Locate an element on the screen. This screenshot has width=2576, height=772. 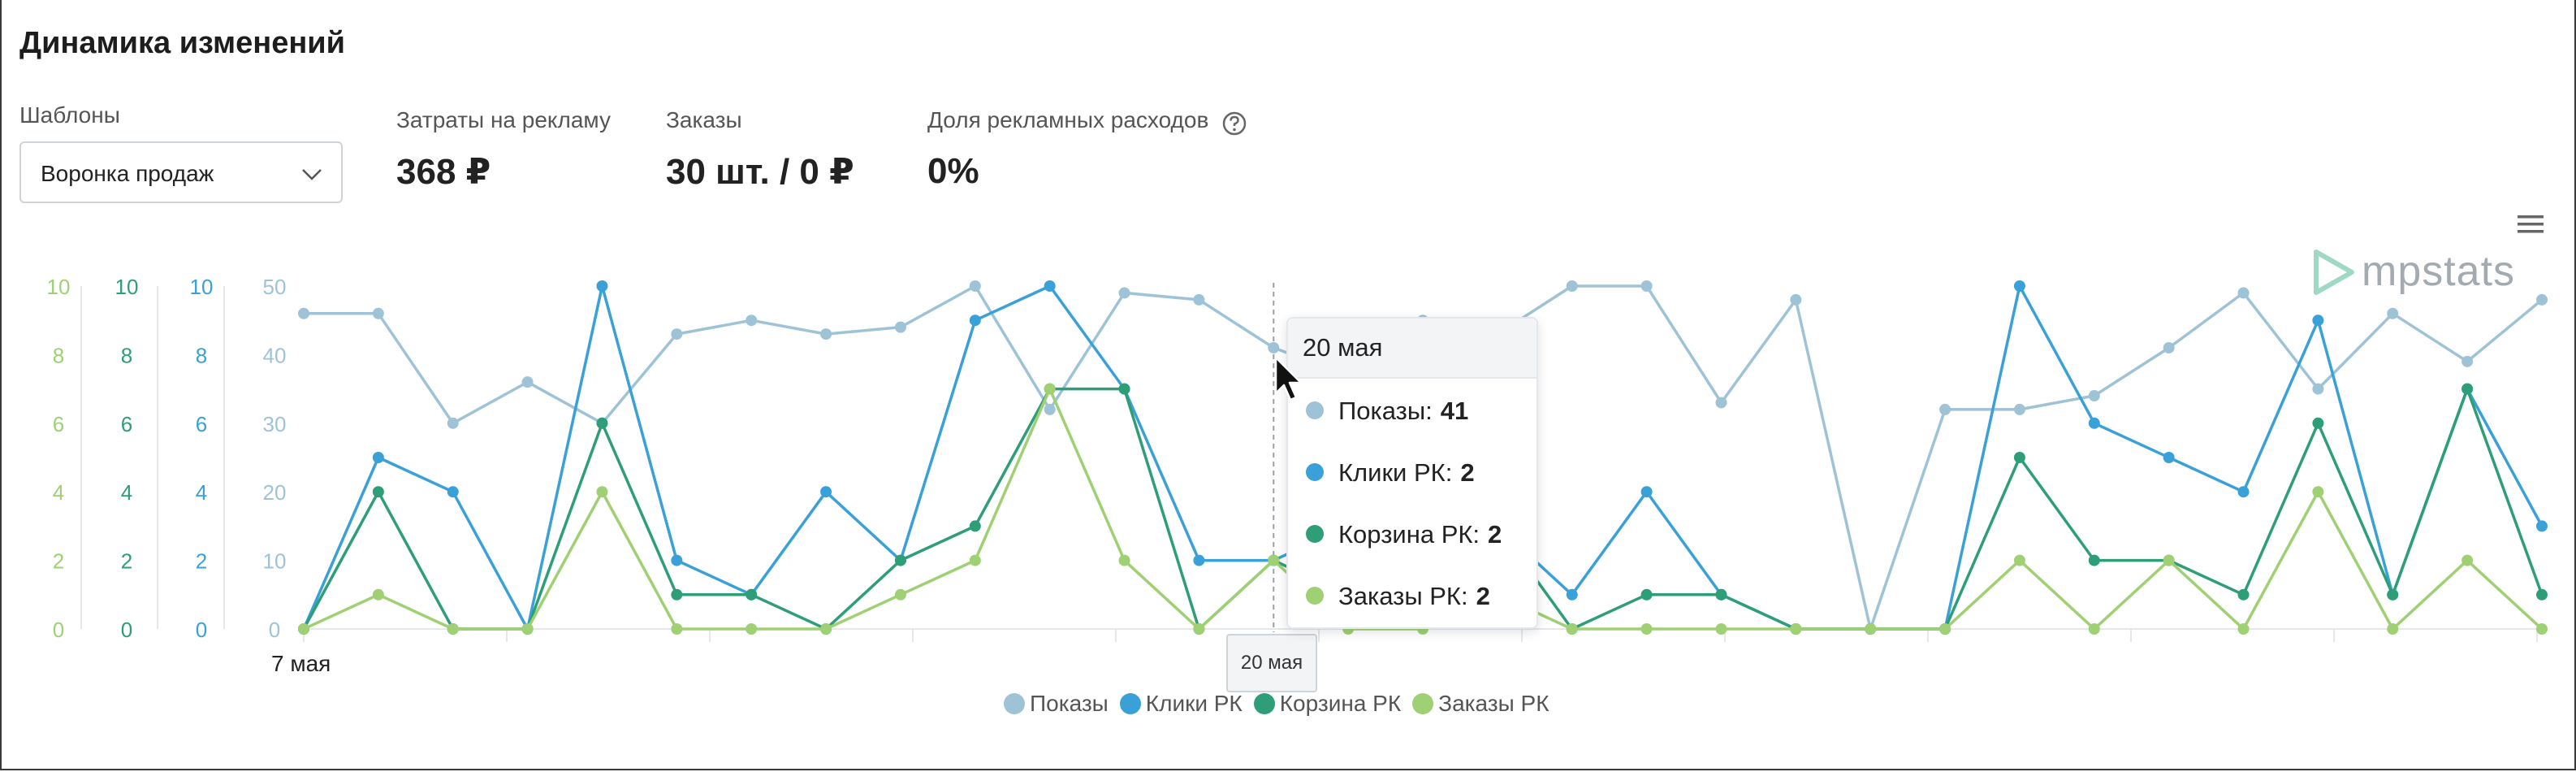
legend-item-cart: Корзина РК is located at coordinates (1328, 704).